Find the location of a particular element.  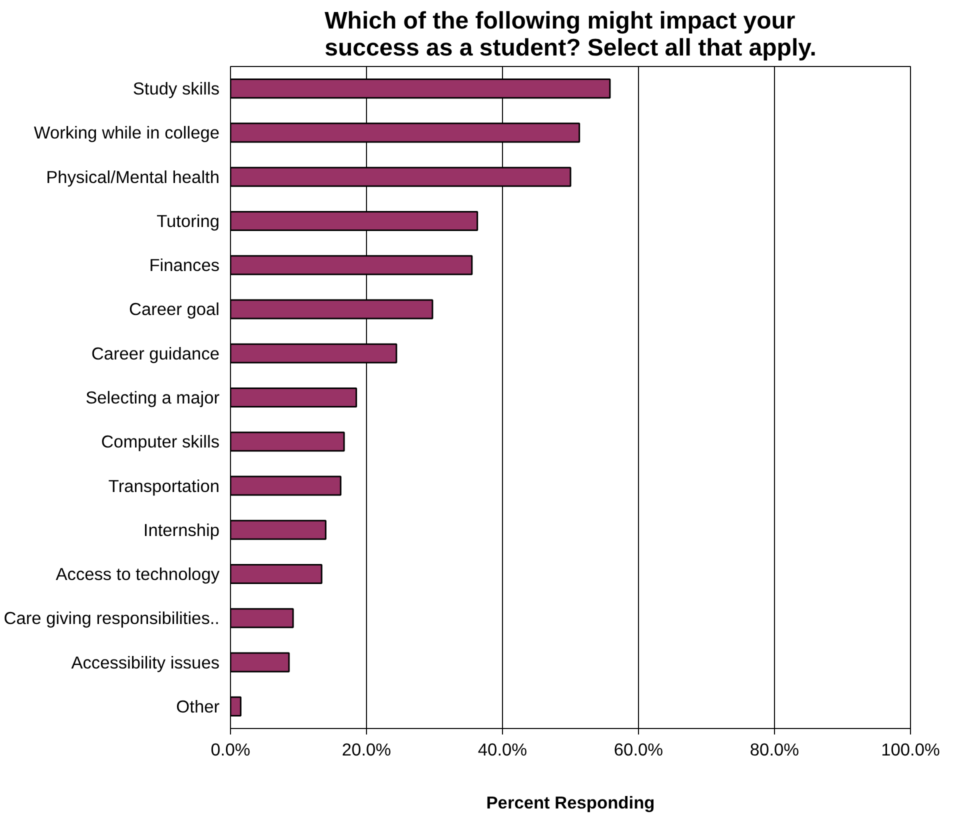

y-tick-label: Transportation is located at coordinates (164, 486).